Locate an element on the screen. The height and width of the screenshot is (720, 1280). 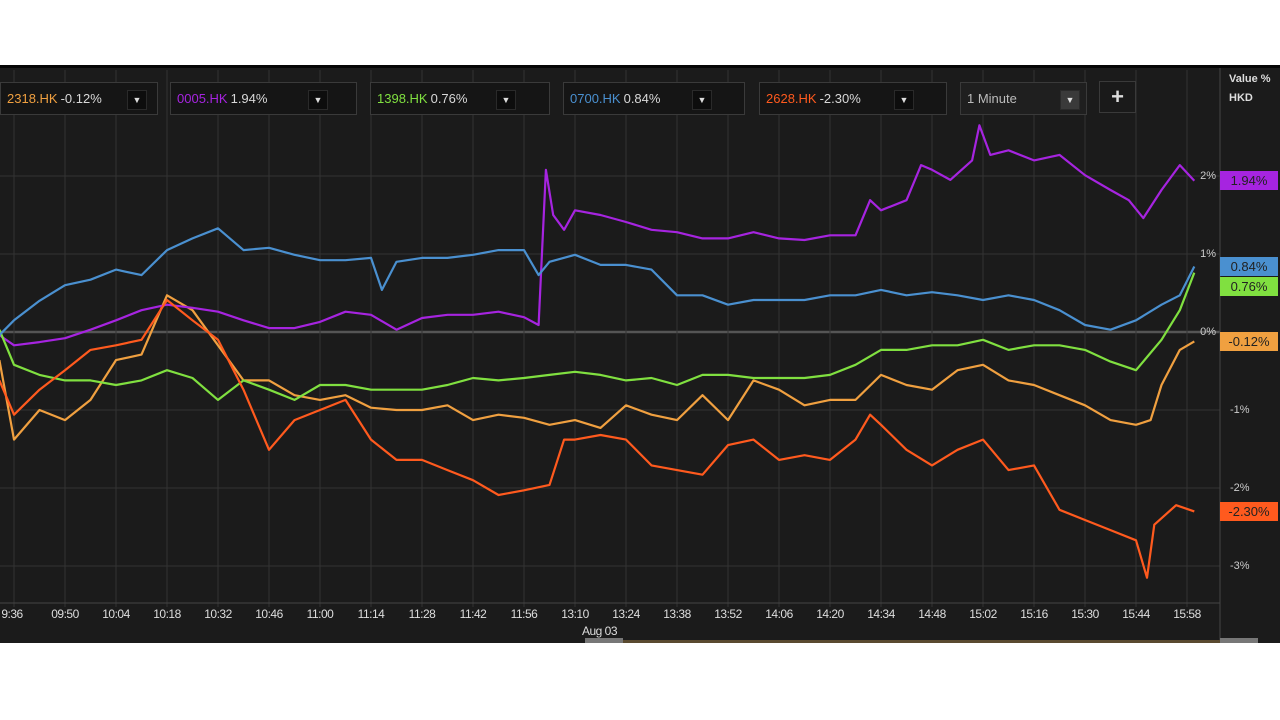
last-value-badge-1398: 0.76% is located at coordinates (1249, 286).